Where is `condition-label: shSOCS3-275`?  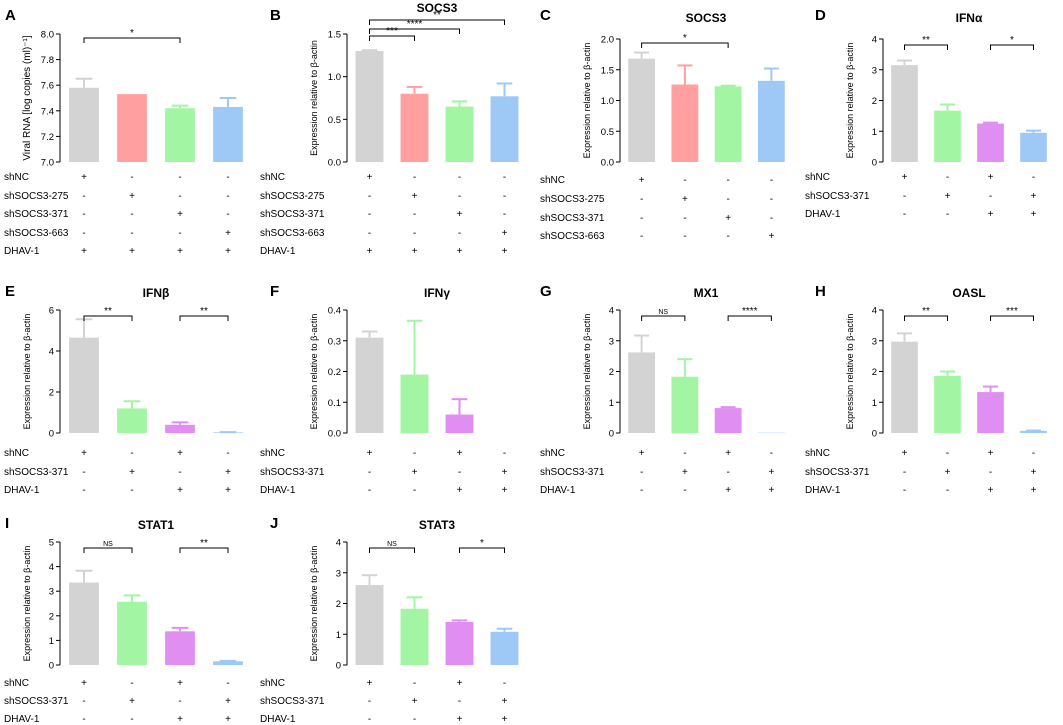
condition-label: shSOCS3-275 is located at coordinates (36, 196).